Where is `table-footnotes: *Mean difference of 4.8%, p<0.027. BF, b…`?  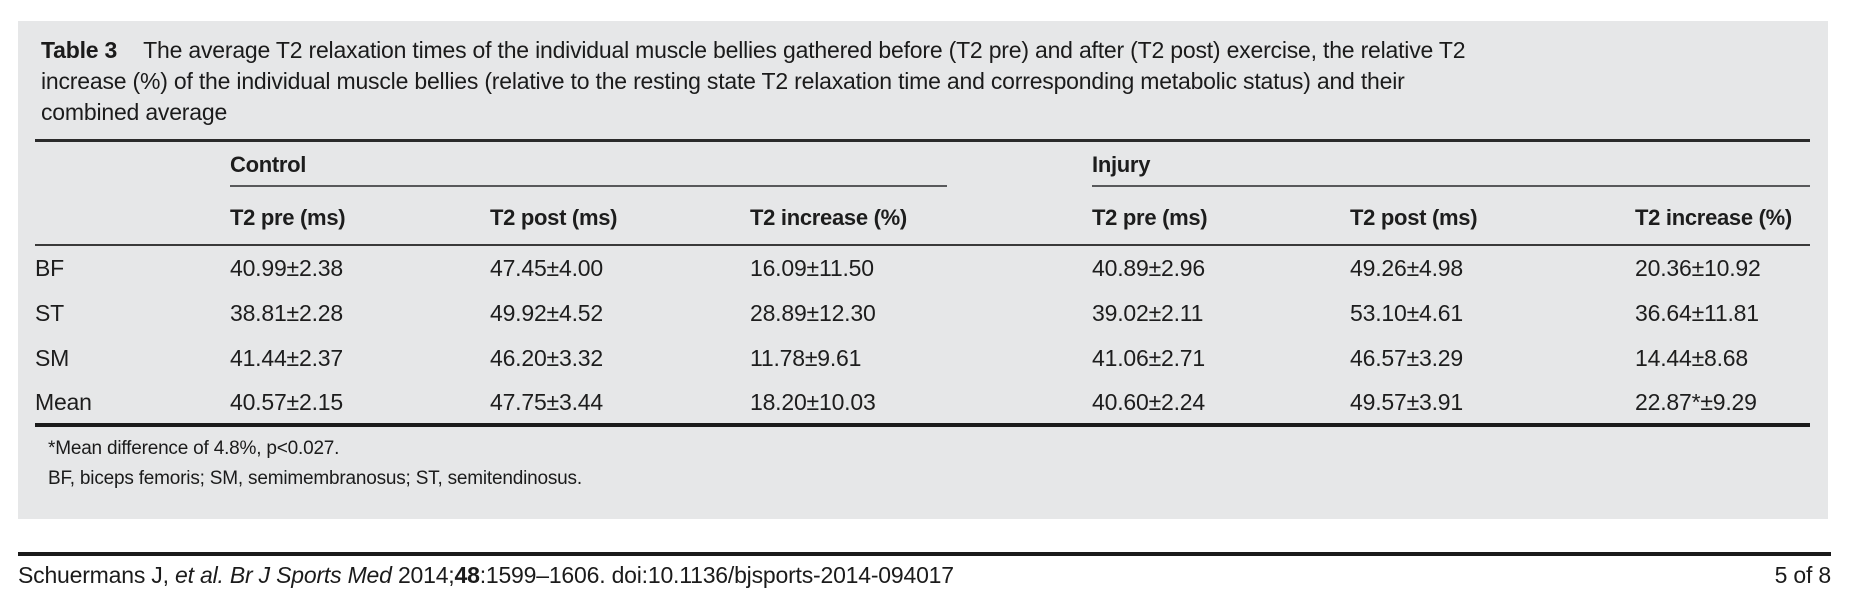 table-footnotes: *Mean difference of 4.8%, p<0.027. BF, b… is located at coordinates (929, 464).